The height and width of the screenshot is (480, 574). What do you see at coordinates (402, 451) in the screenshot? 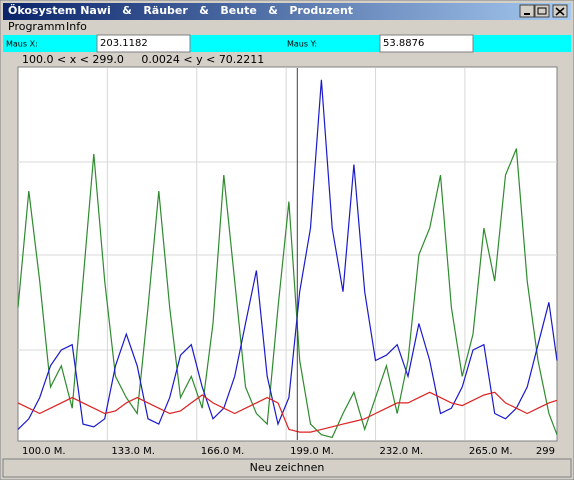
I see `x-tick-label: 232.0 M.` at bounding box center [402, 451].